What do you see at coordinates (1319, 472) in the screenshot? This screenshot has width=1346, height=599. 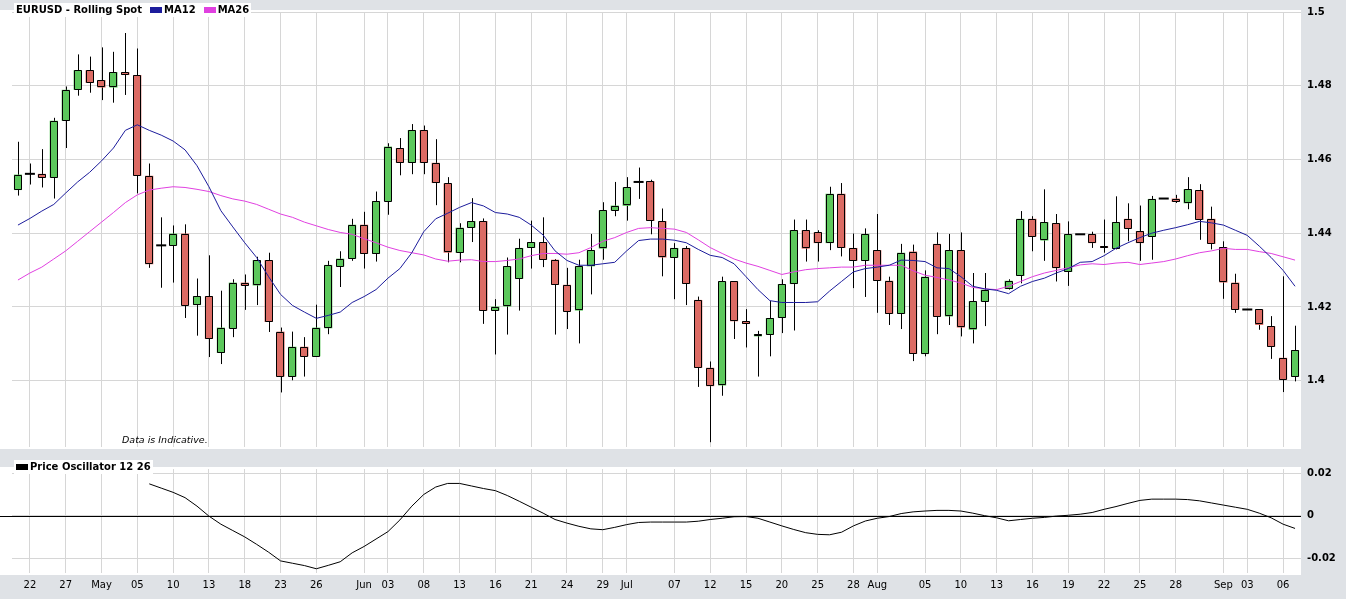 I see `y-tick-label: 0.02` at bounding box center [1319, 472].